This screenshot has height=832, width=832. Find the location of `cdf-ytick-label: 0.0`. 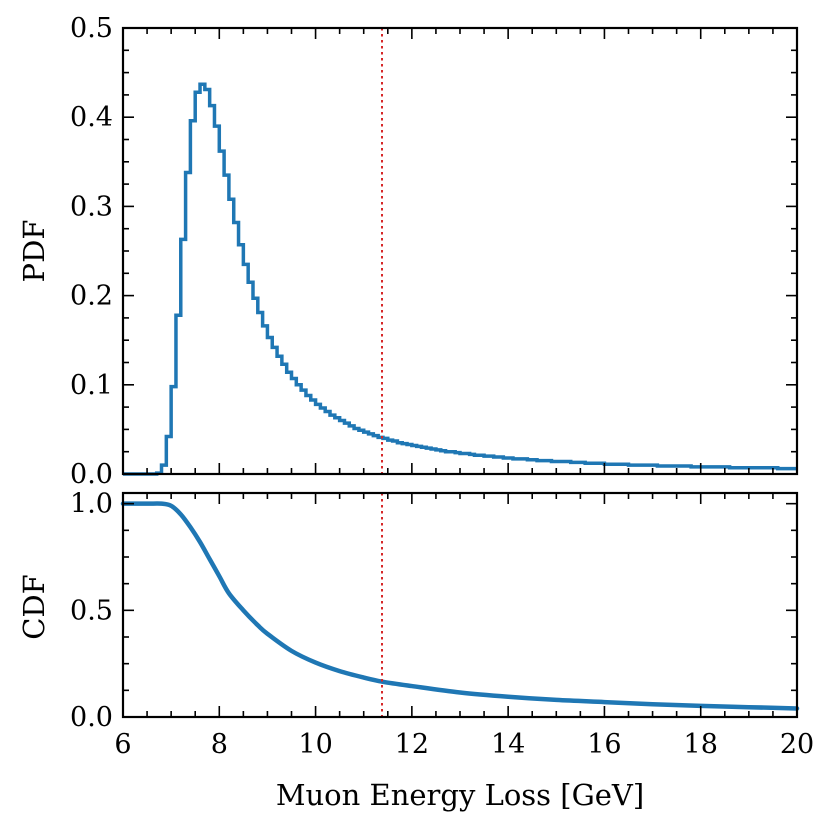

cdf-ytick-label: 0.0 is located at coordinates (91, 717).